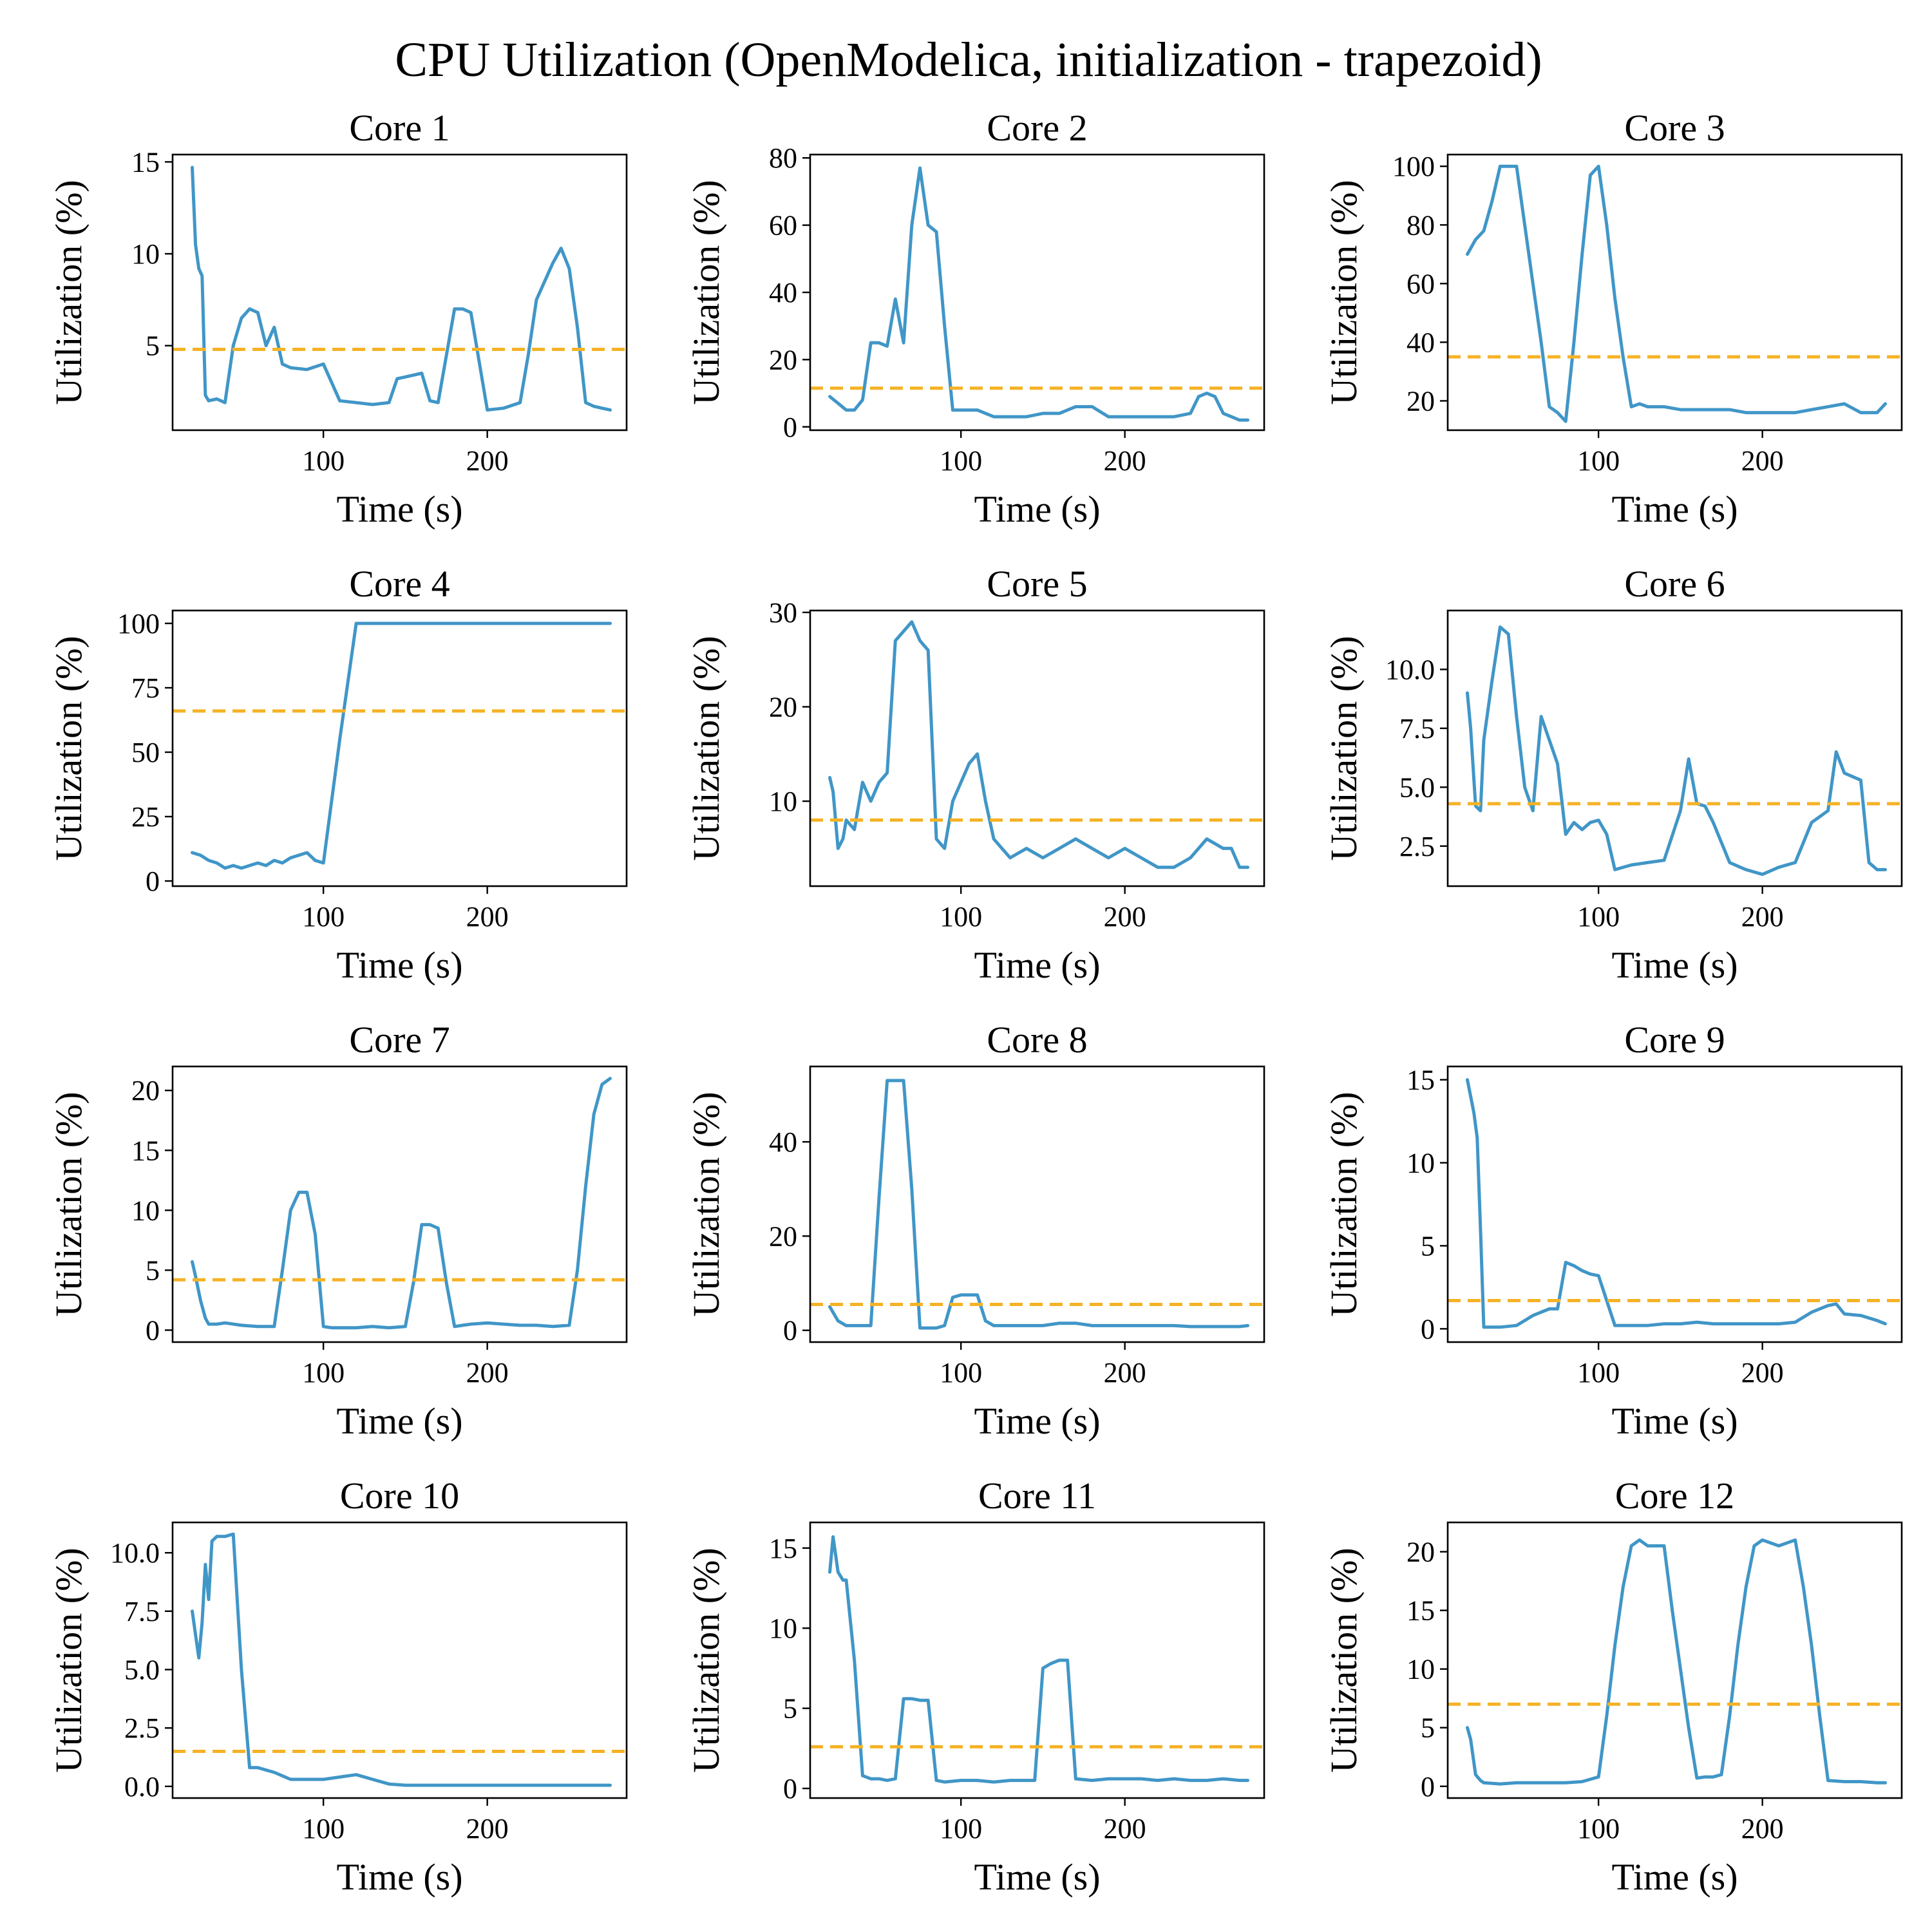 The image size is (1932, 1932). Describe the element at coordinates (783, 613) in the screenshot. I see `y-tick-label: 30` at that location.